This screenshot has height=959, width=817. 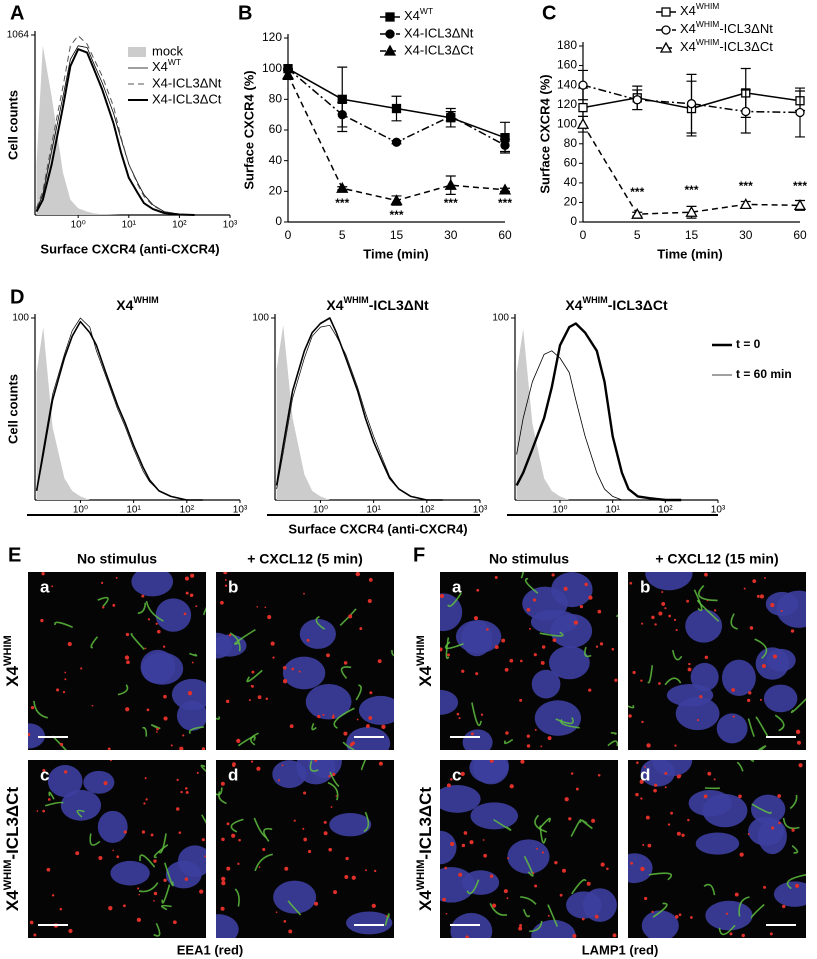 I want to click on row-label: X4WHIM, so click(x=12, y=660).